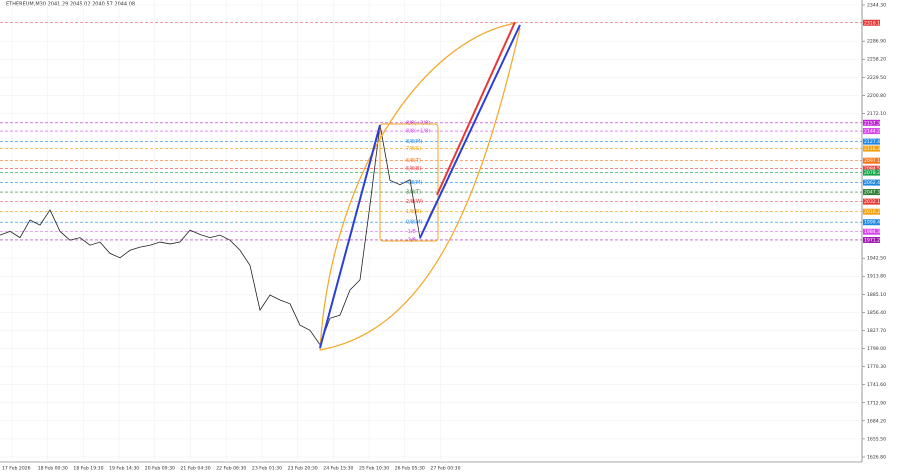 This screenshot has width=900, height=474. Describe the element at coordinates (876, 96) in the screenshot. I see `y-tick-label: 2200.80` at that location.